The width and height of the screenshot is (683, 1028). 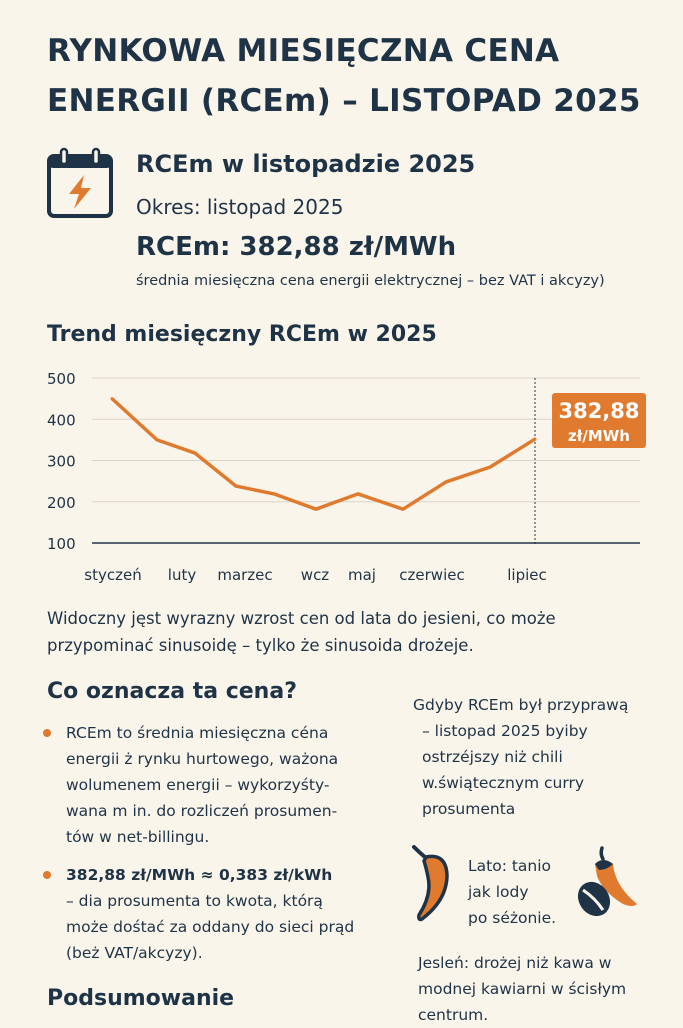 What do you see at coordinates (344, 101) in the screenshot?
I see `title-line-2: ENERGII (RCEm) – LISTOPAD 2025` at bounding box center [344, 101].